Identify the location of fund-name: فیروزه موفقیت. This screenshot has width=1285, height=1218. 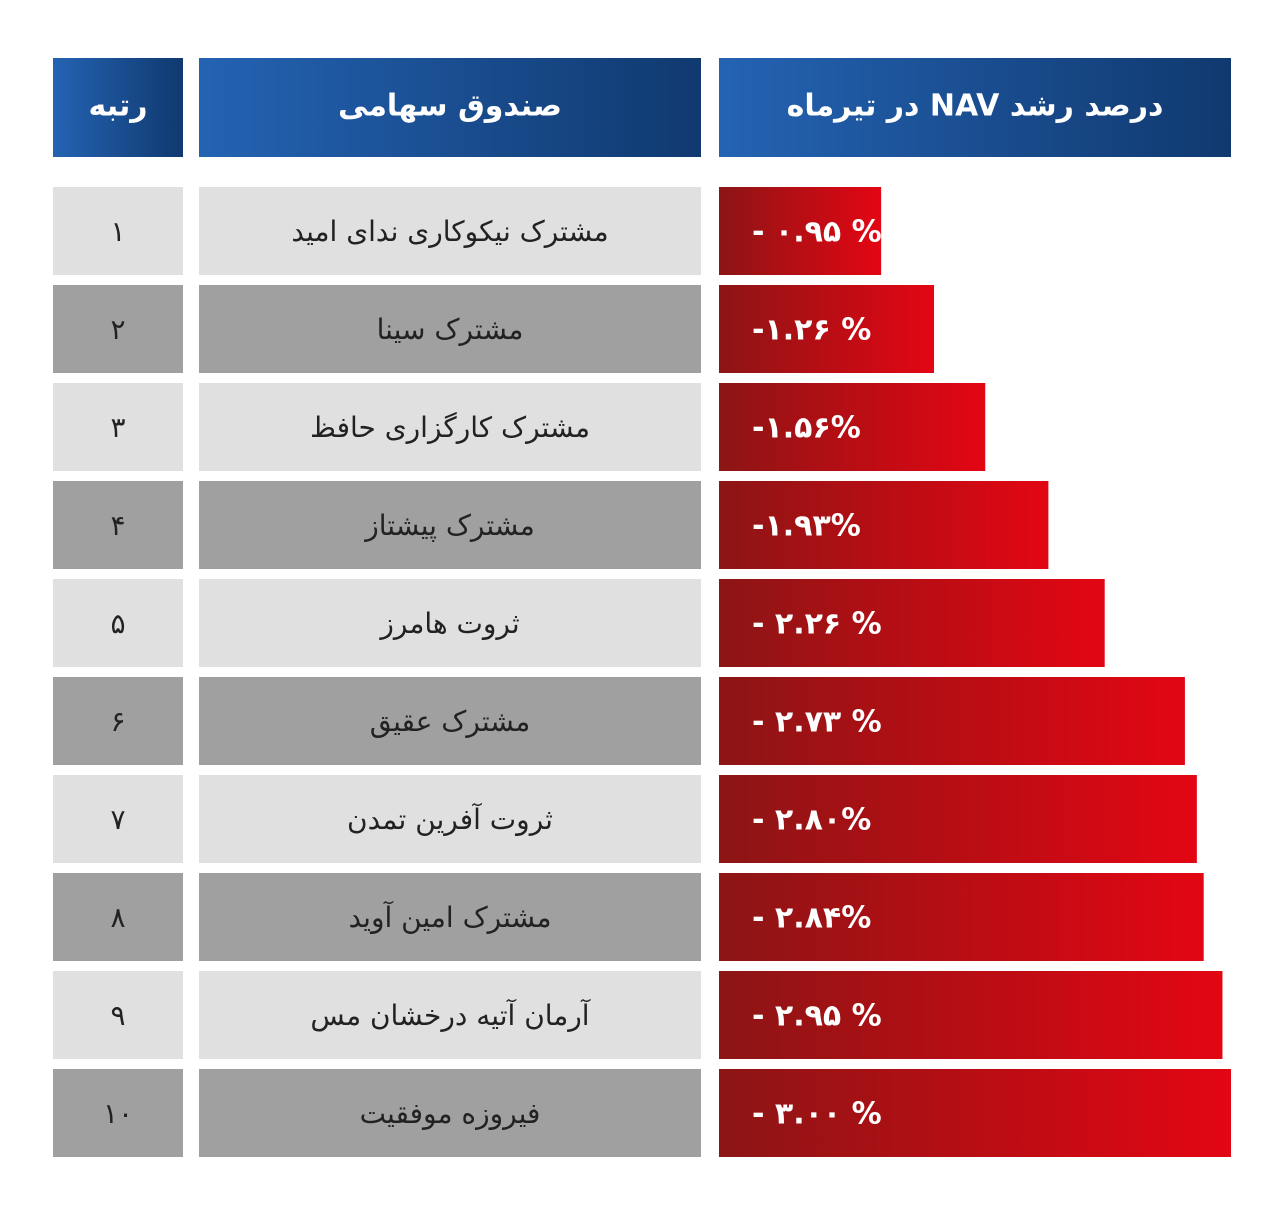
(450, 1113).